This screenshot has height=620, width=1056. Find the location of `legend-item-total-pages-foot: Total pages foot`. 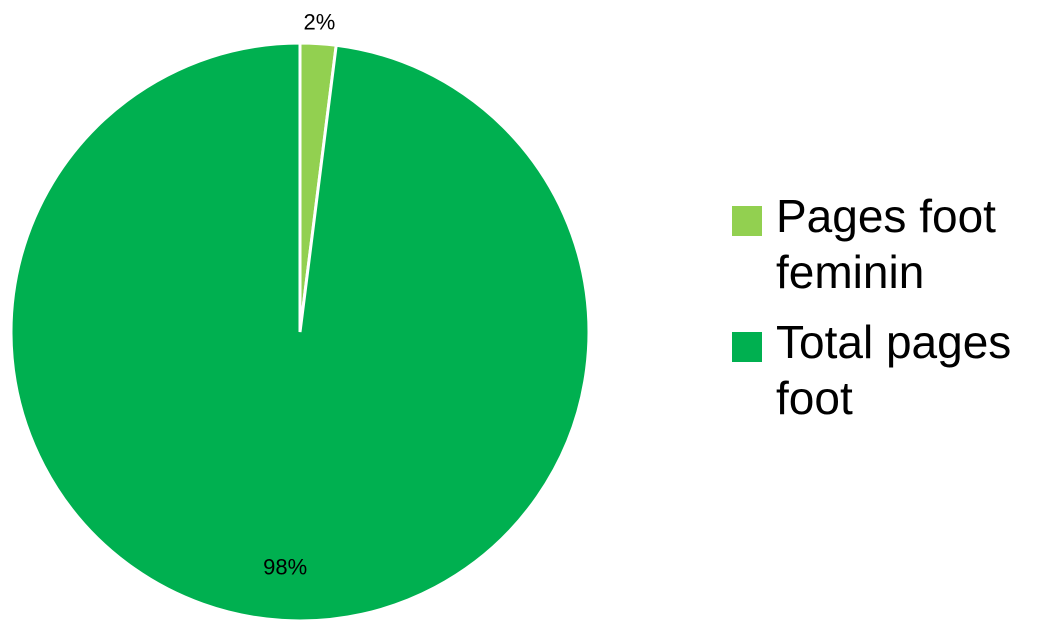

legend-item-total-pages-foot: Total pages foot is located at coordinates (892, 370).